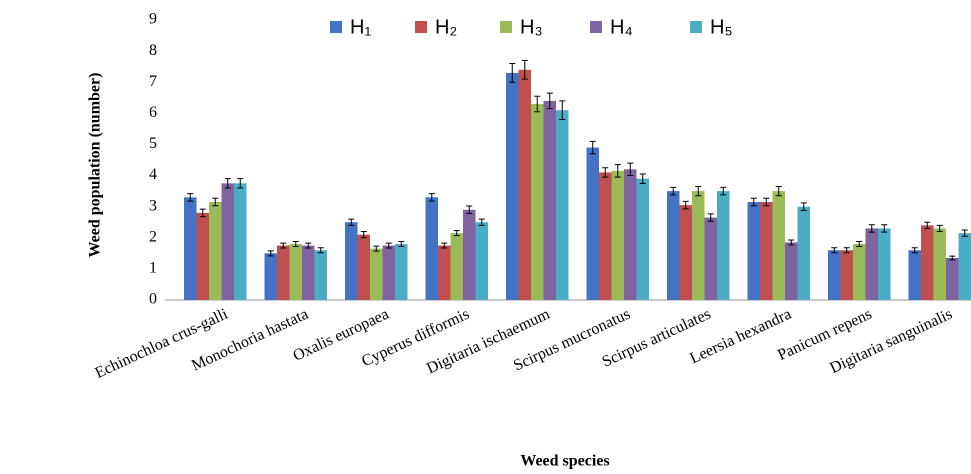 Image resolution: width=971 pixels, height=474 pixels. What do you see at coordinates (564, 461) in the screenshot?
I see `x-axis-title: Weed species` at bounding box center [564, 461].